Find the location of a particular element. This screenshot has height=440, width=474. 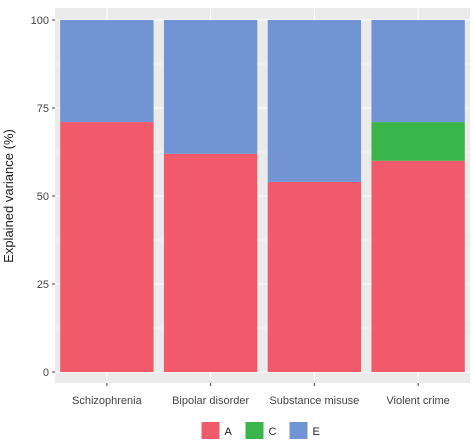

legend-label: A is located at coordinates (229, 432).